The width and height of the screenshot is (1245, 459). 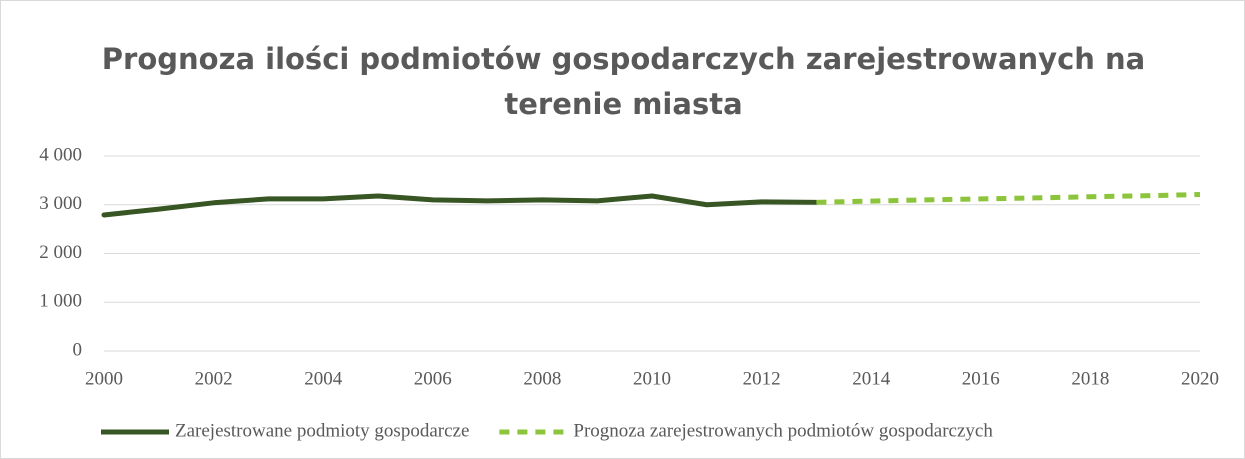 What do you see at coordinates (323, 378) in the screenshot?
I see `x-tick-label: 2004` at bounding box center [323, 378].